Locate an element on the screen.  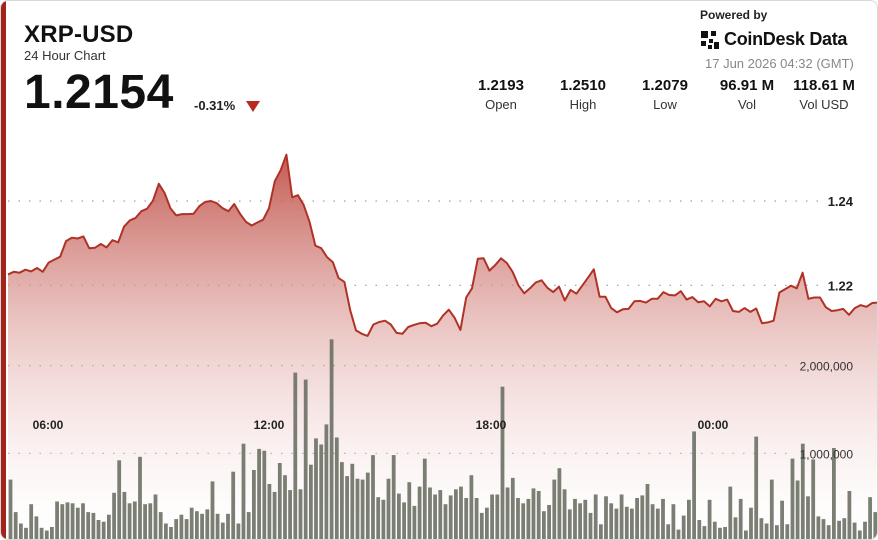
stat-high-value: 1.2510 is located at coordinates (583, 85).